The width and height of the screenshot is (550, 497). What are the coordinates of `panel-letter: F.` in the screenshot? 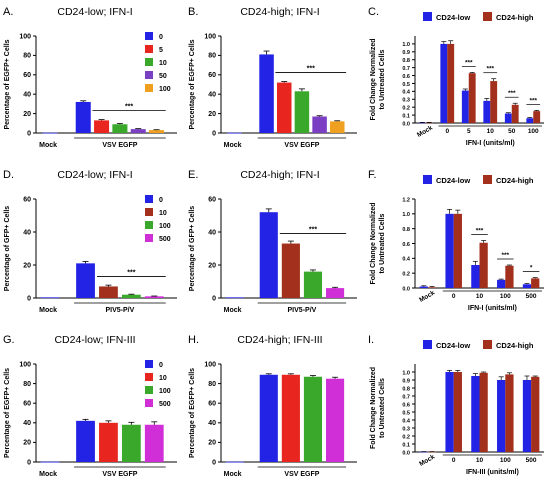 It's located at (372, 175).